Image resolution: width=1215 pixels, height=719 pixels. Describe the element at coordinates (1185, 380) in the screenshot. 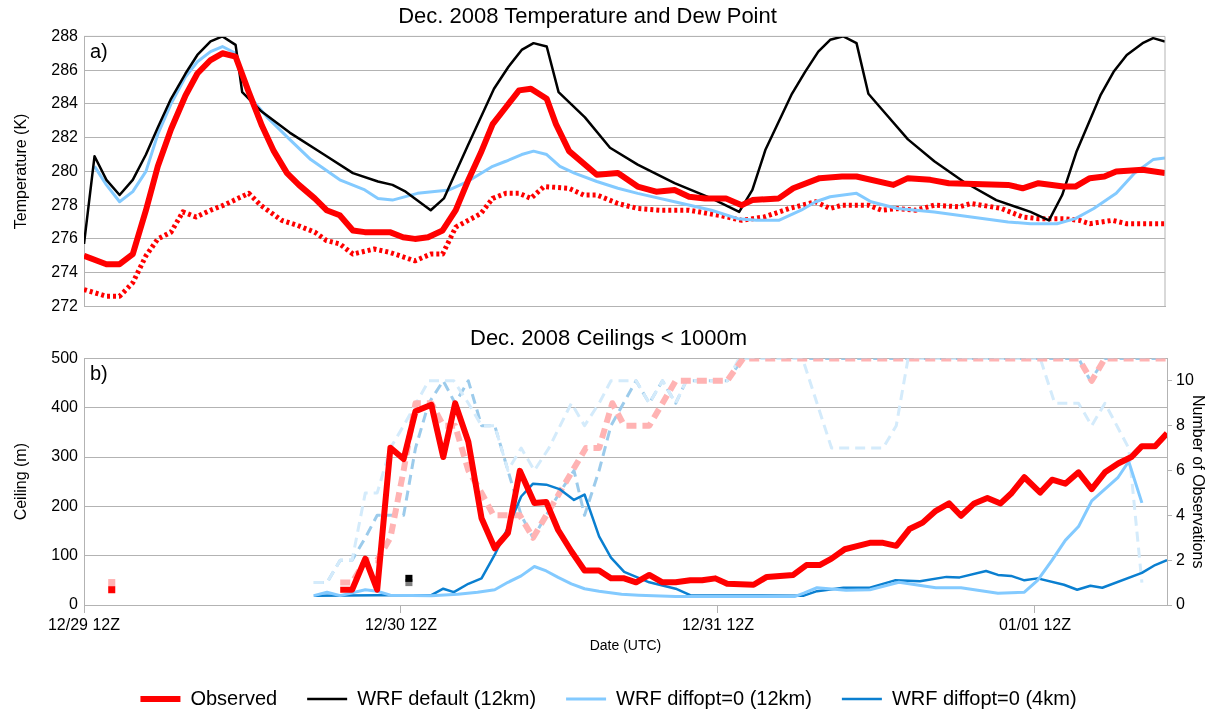

I see `y2-tick-label: 10` at that location.